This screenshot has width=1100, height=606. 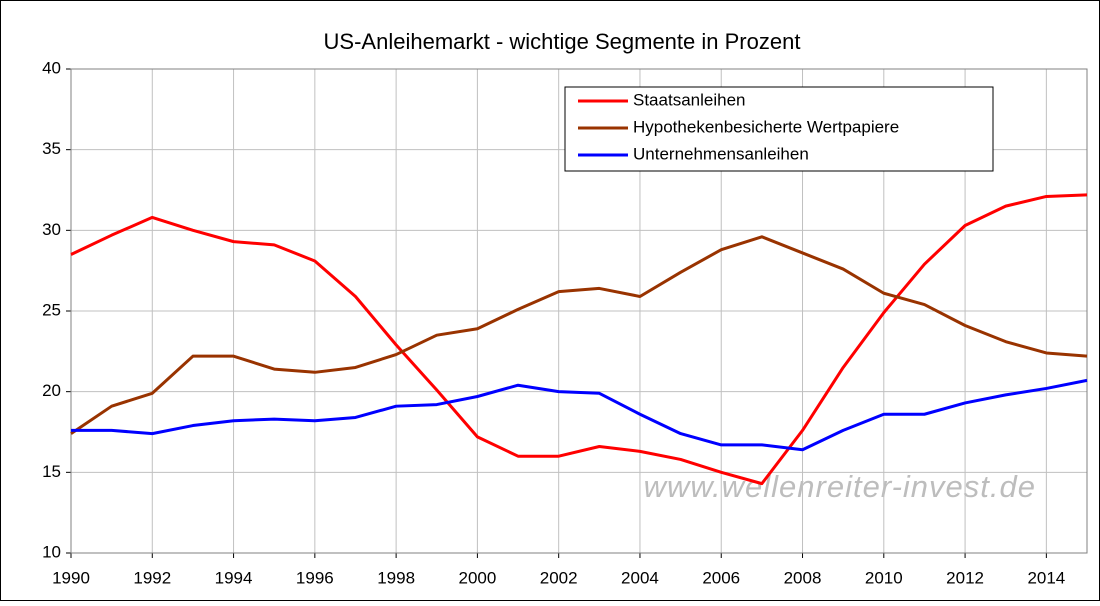 I want to click on x-tick-label: 2006, so click(x=721, y=577).